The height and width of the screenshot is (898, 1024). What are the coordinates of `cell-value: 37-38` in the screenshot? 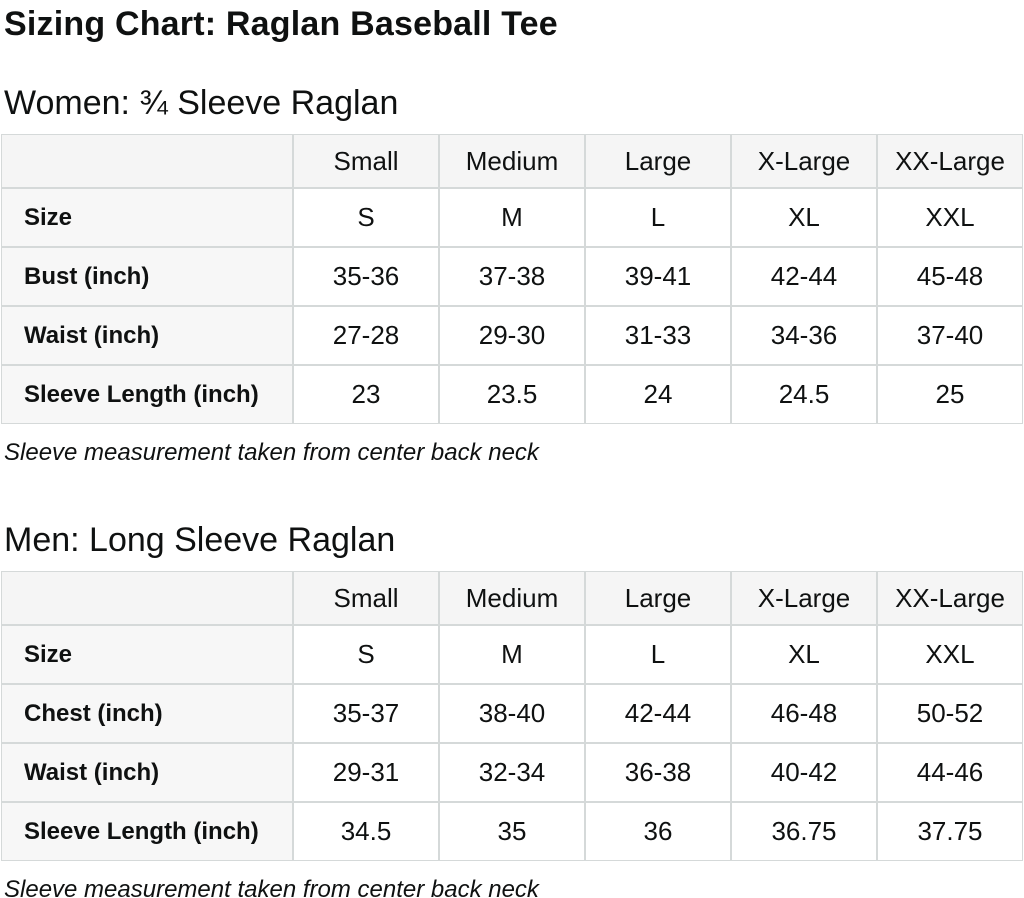 It's located at (512, 276).